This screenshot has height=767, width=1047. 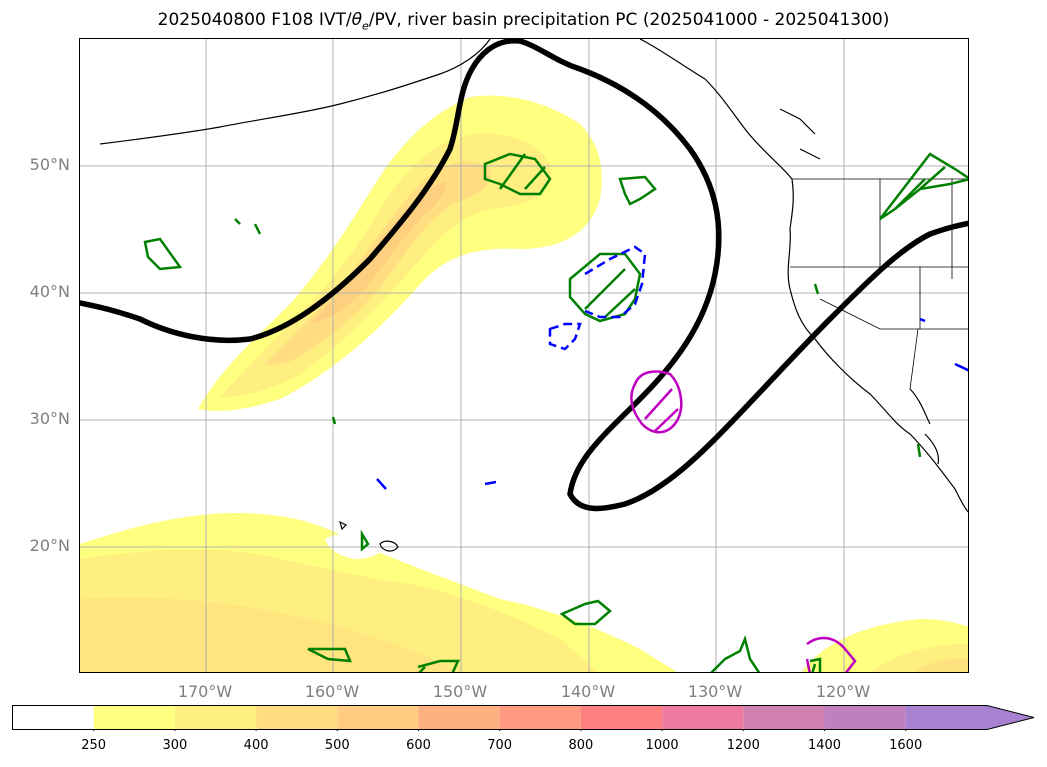 What do you see at coordinates (743, 521) in the screenshot?
I see `precip-contours-magenta` at bounding box center [743, 521].